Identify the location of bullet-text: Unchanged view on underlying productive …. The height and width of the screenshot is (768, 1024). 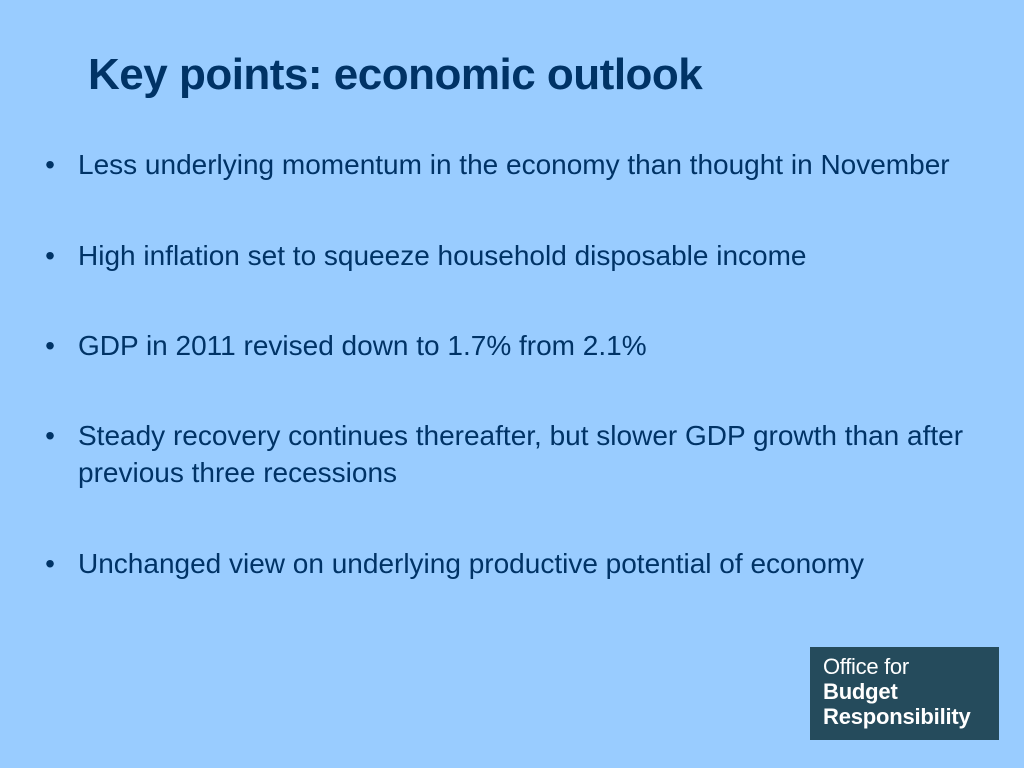
(471, 563).